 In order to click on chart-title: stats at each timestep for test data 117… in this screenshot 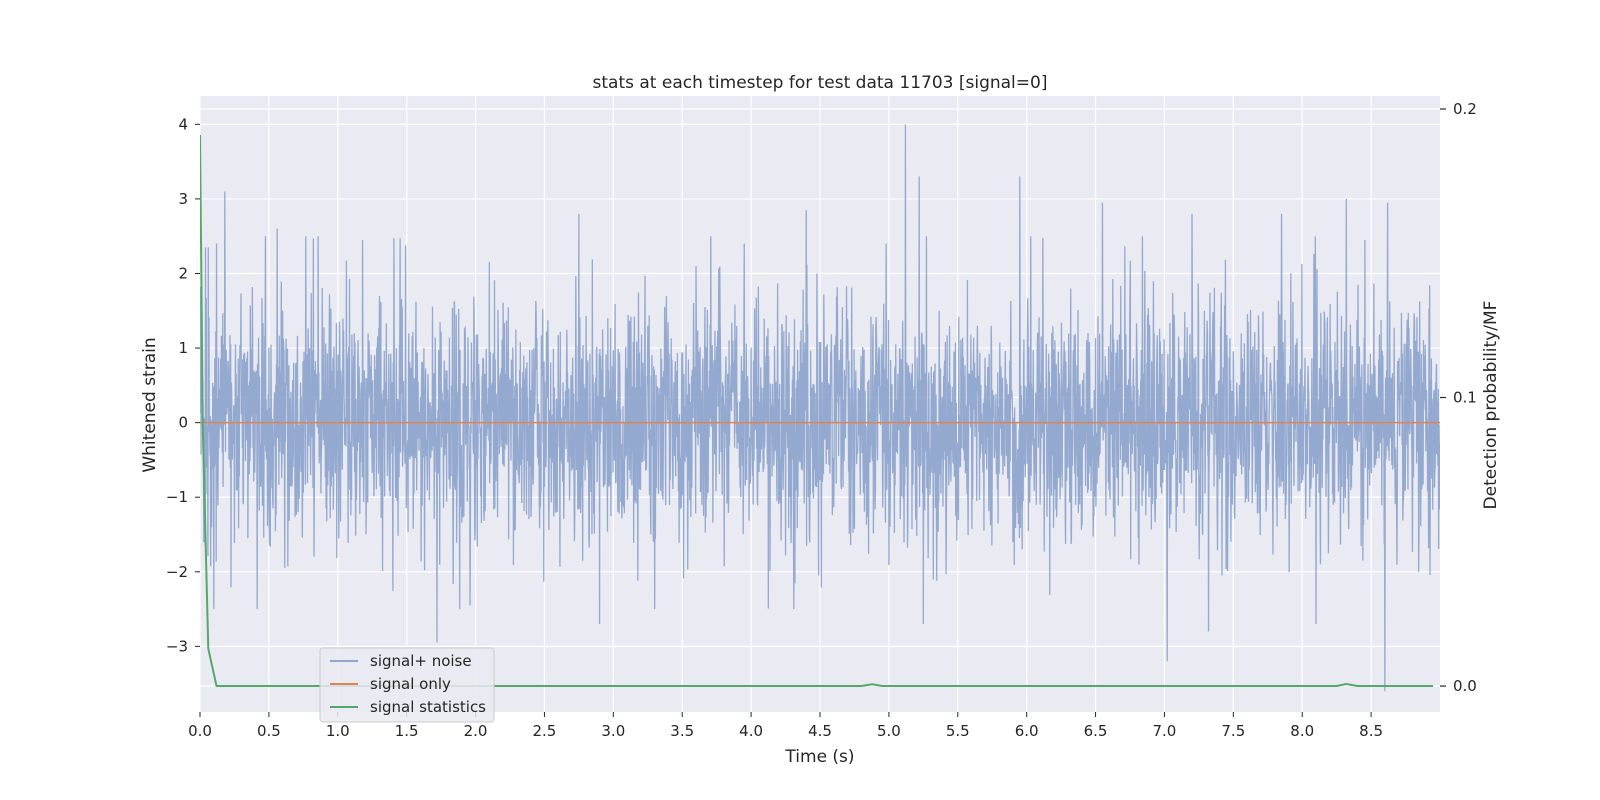, I will do `click(820, 83)`.